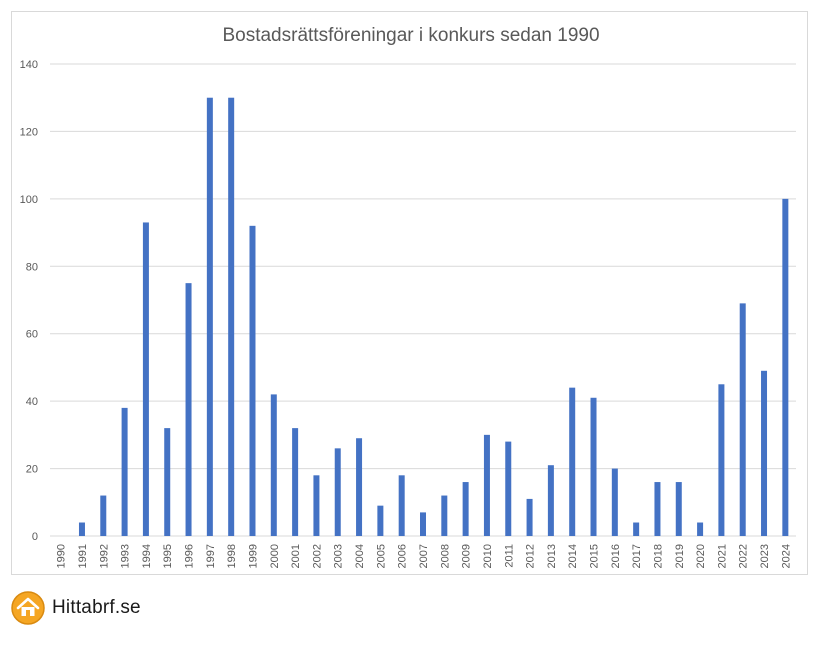  I want to click on x-tick-label: 2007, so click(424, 556).